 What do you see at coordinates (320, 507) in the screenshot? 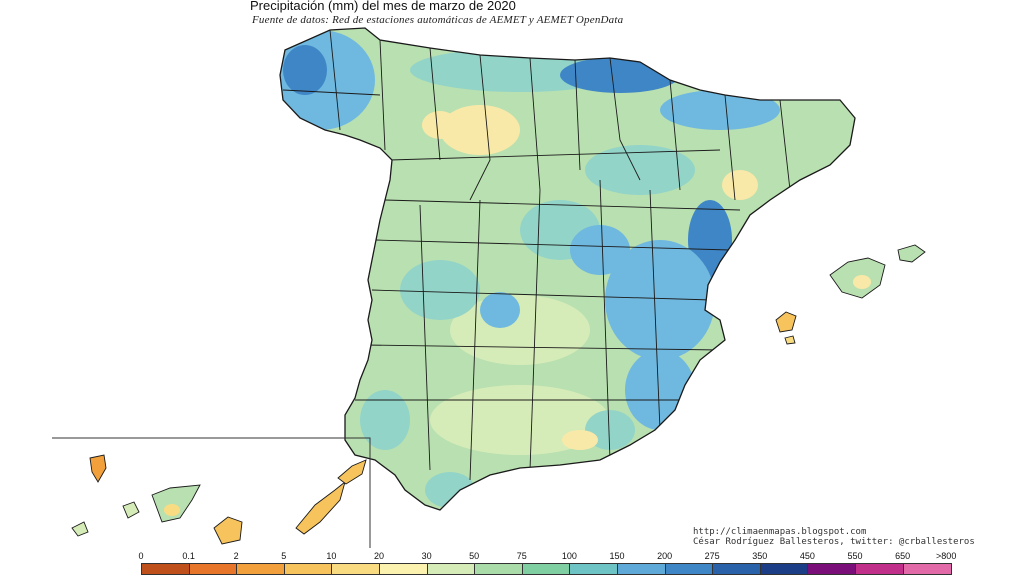
I see `island-fuerteventura` at bounding box center [320, 507].